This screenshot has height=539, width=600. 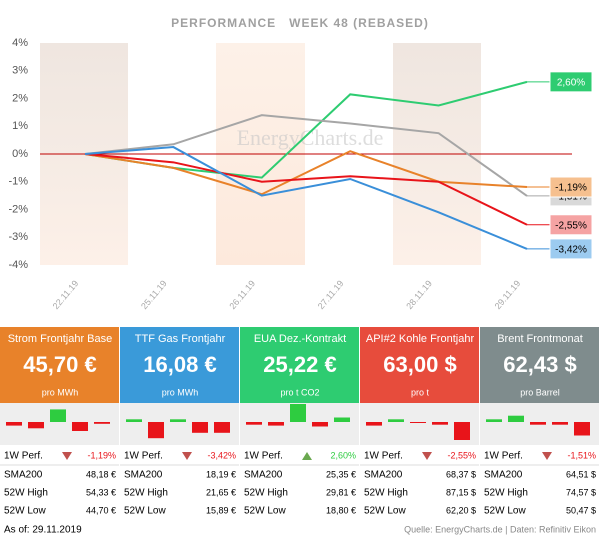 I want to click on card-price: 63,00 $, so click(x=419, y=364).